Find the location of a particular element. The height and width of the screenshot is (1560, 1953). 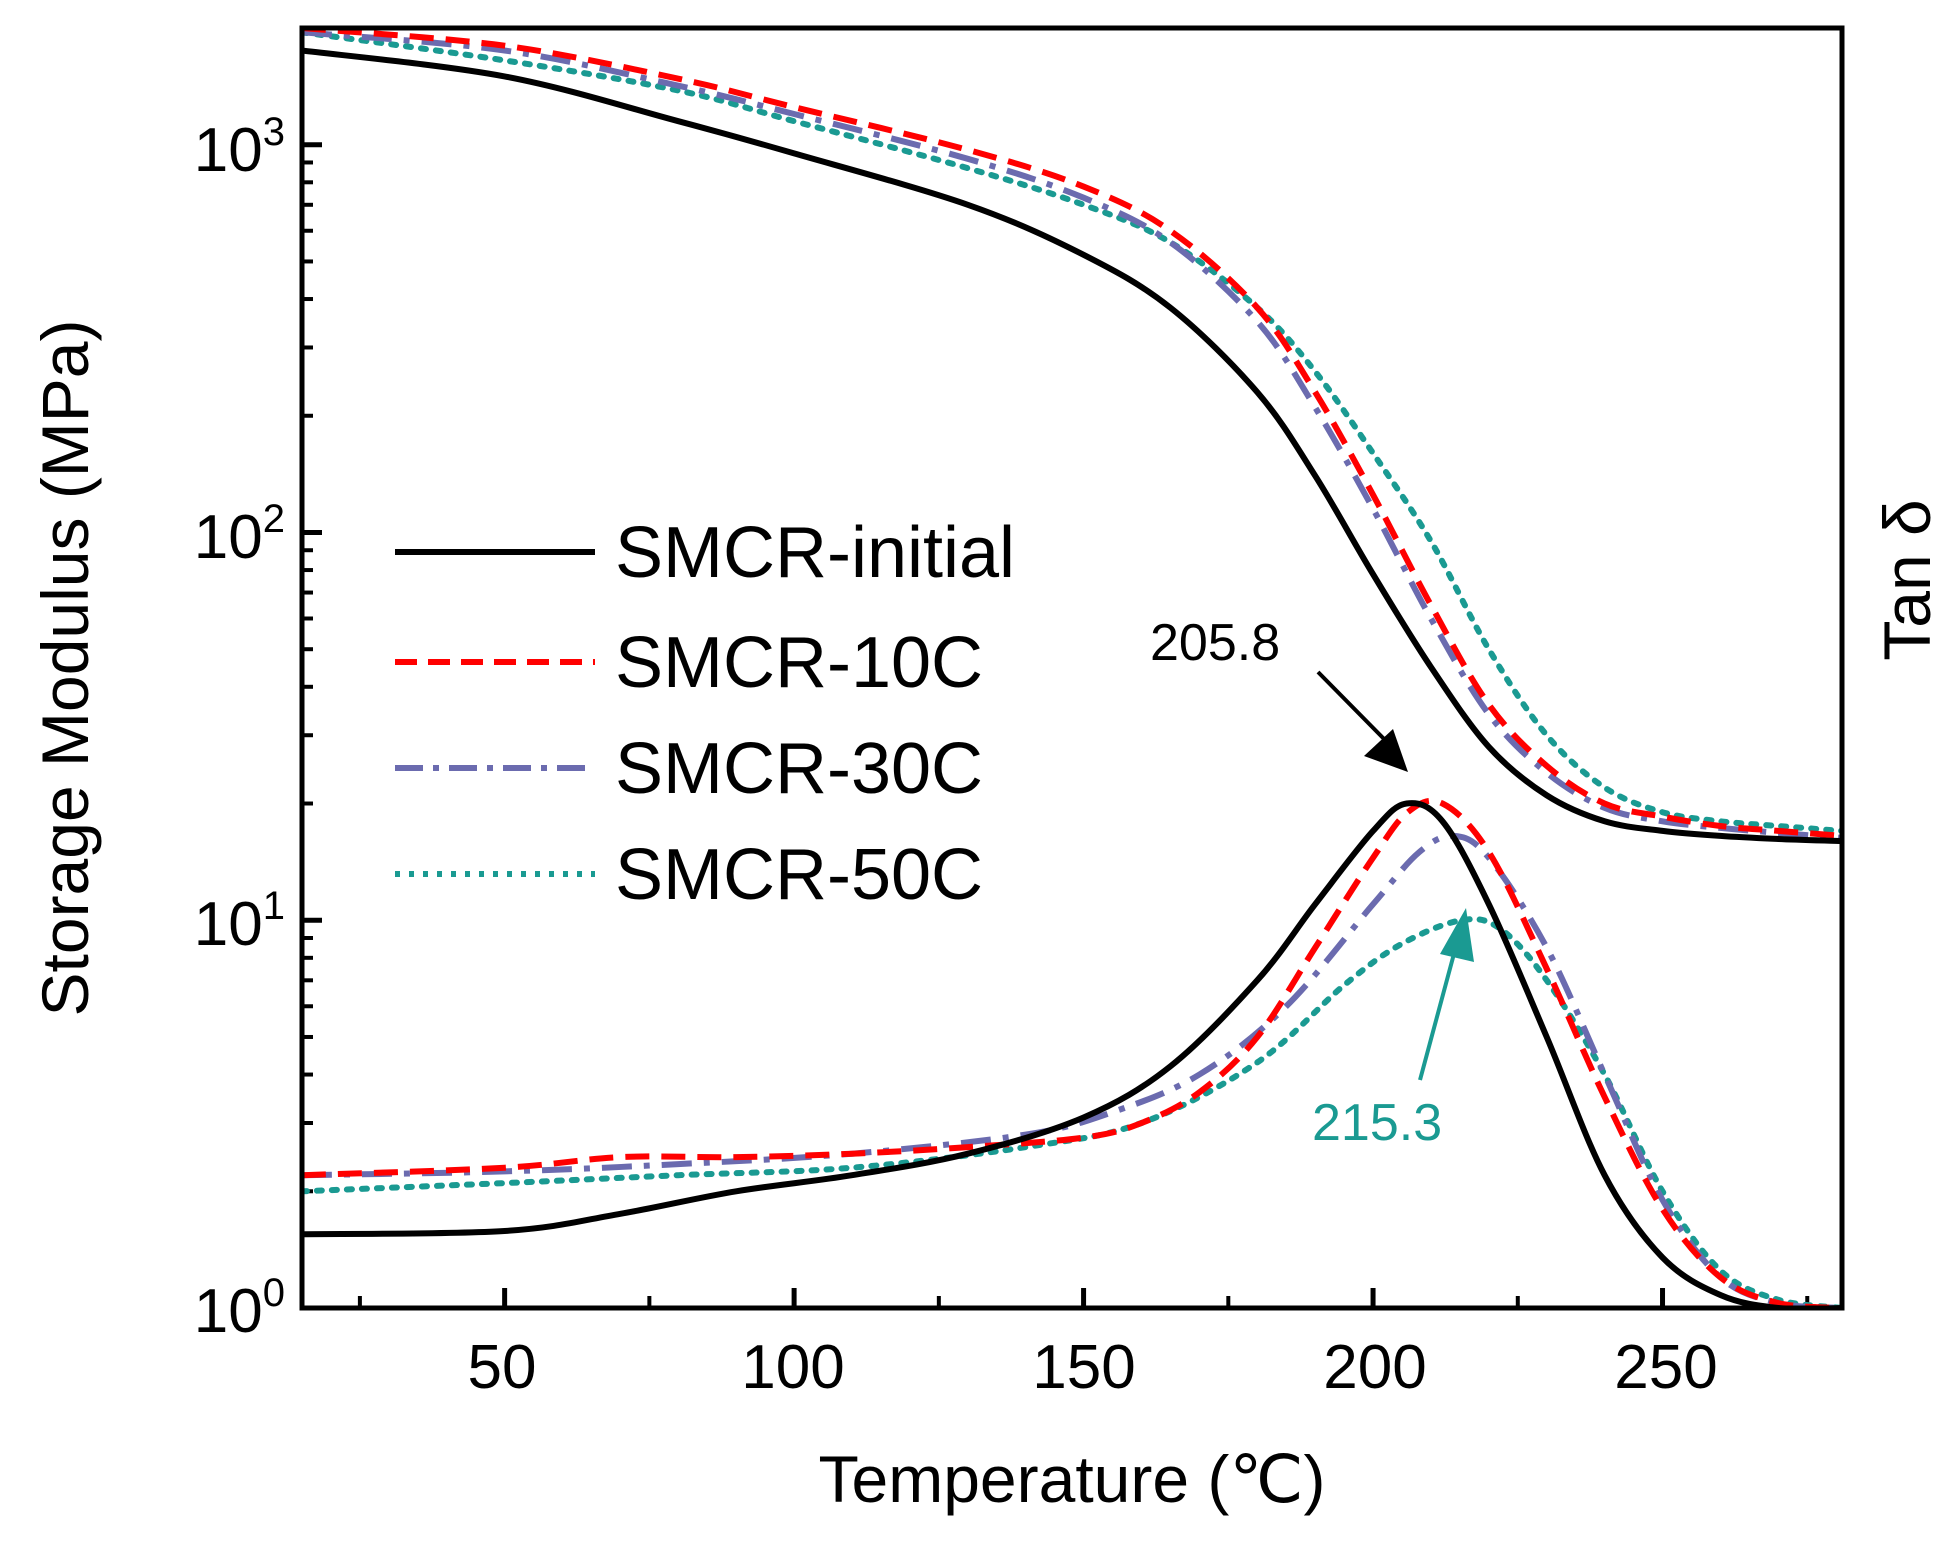

x-tick-label: 150 is located at coordinates (1083, 1367).